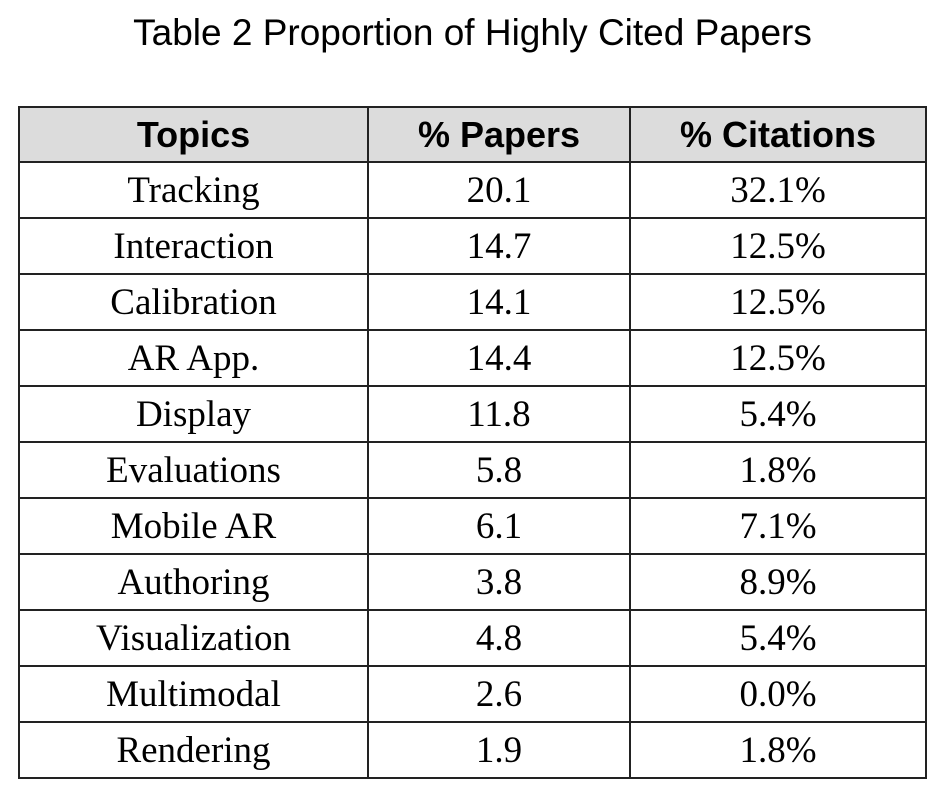 Image resolution: width=945 pixels, height=788 pixels. Describe the element at coordinates (499, 358) in the screenshot. I see `papers-cell: 14.4` at that location.